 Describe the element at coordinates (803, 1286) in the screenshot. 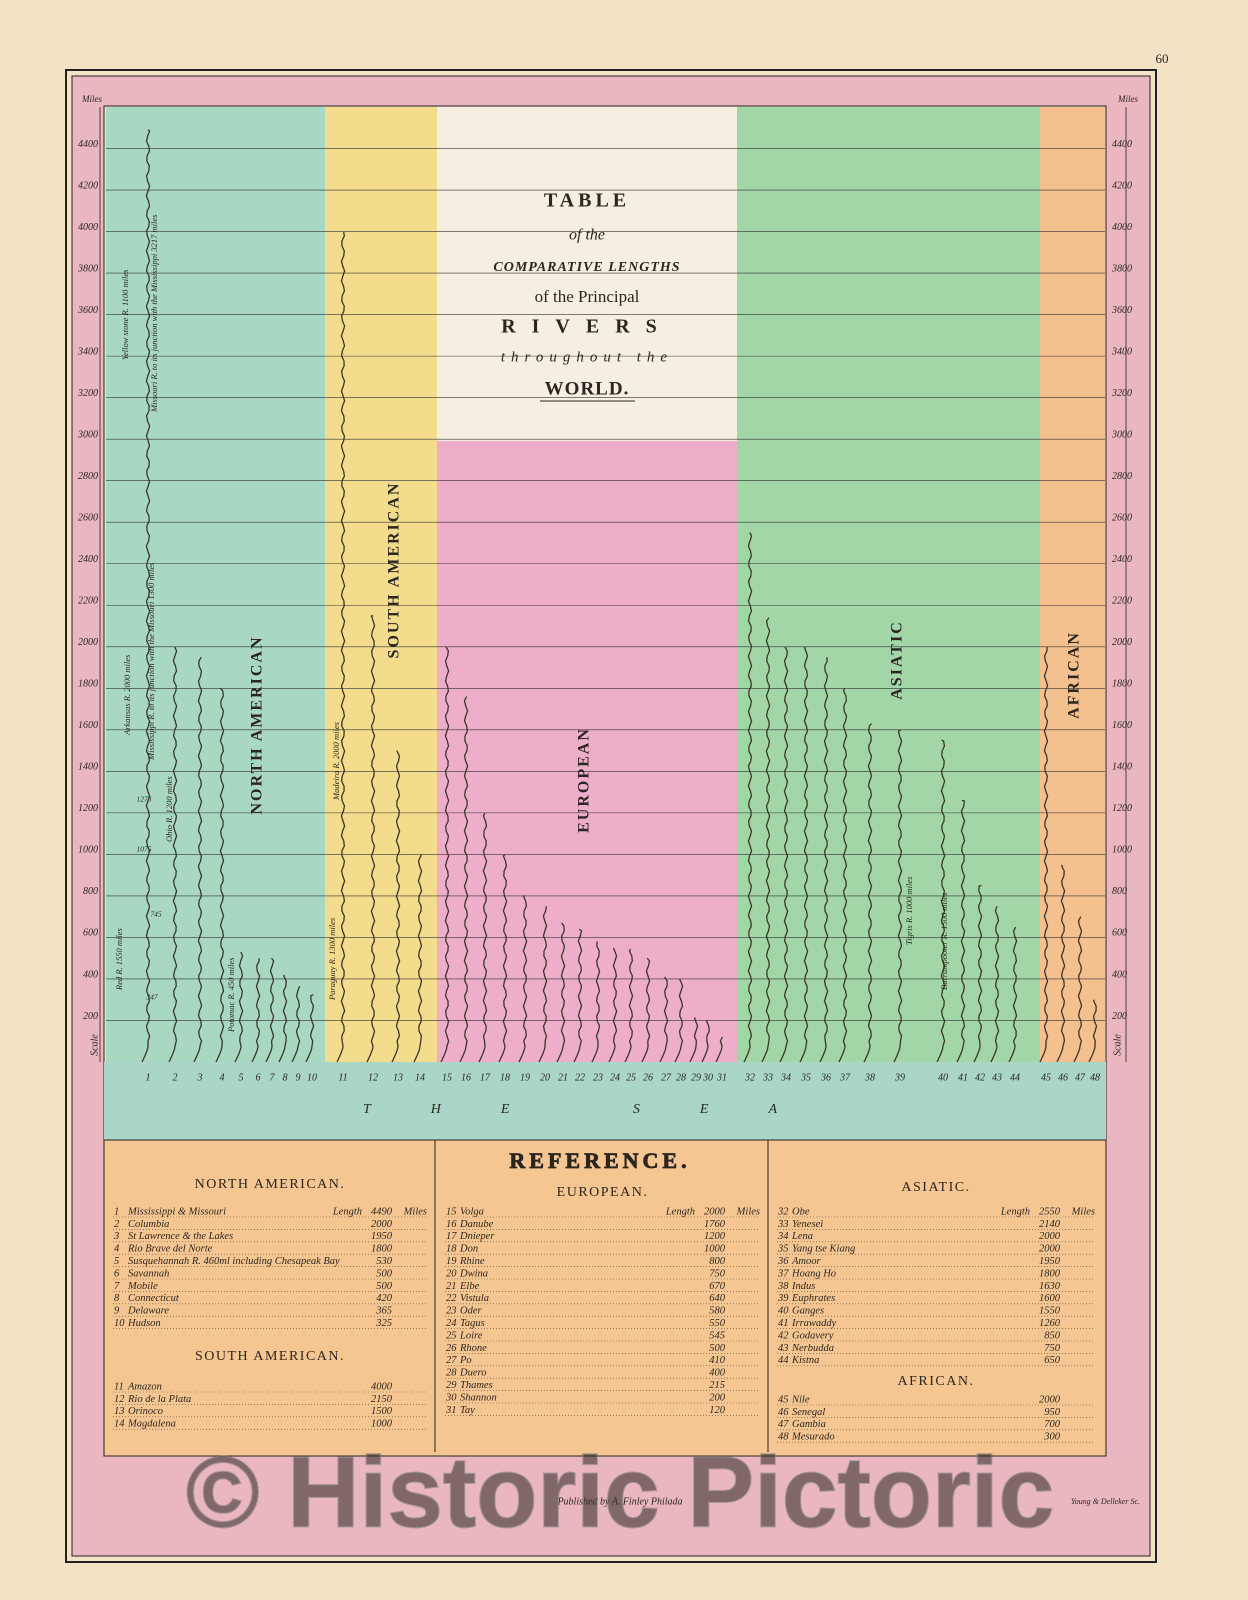

I see `ref-name: Indus` at that location.